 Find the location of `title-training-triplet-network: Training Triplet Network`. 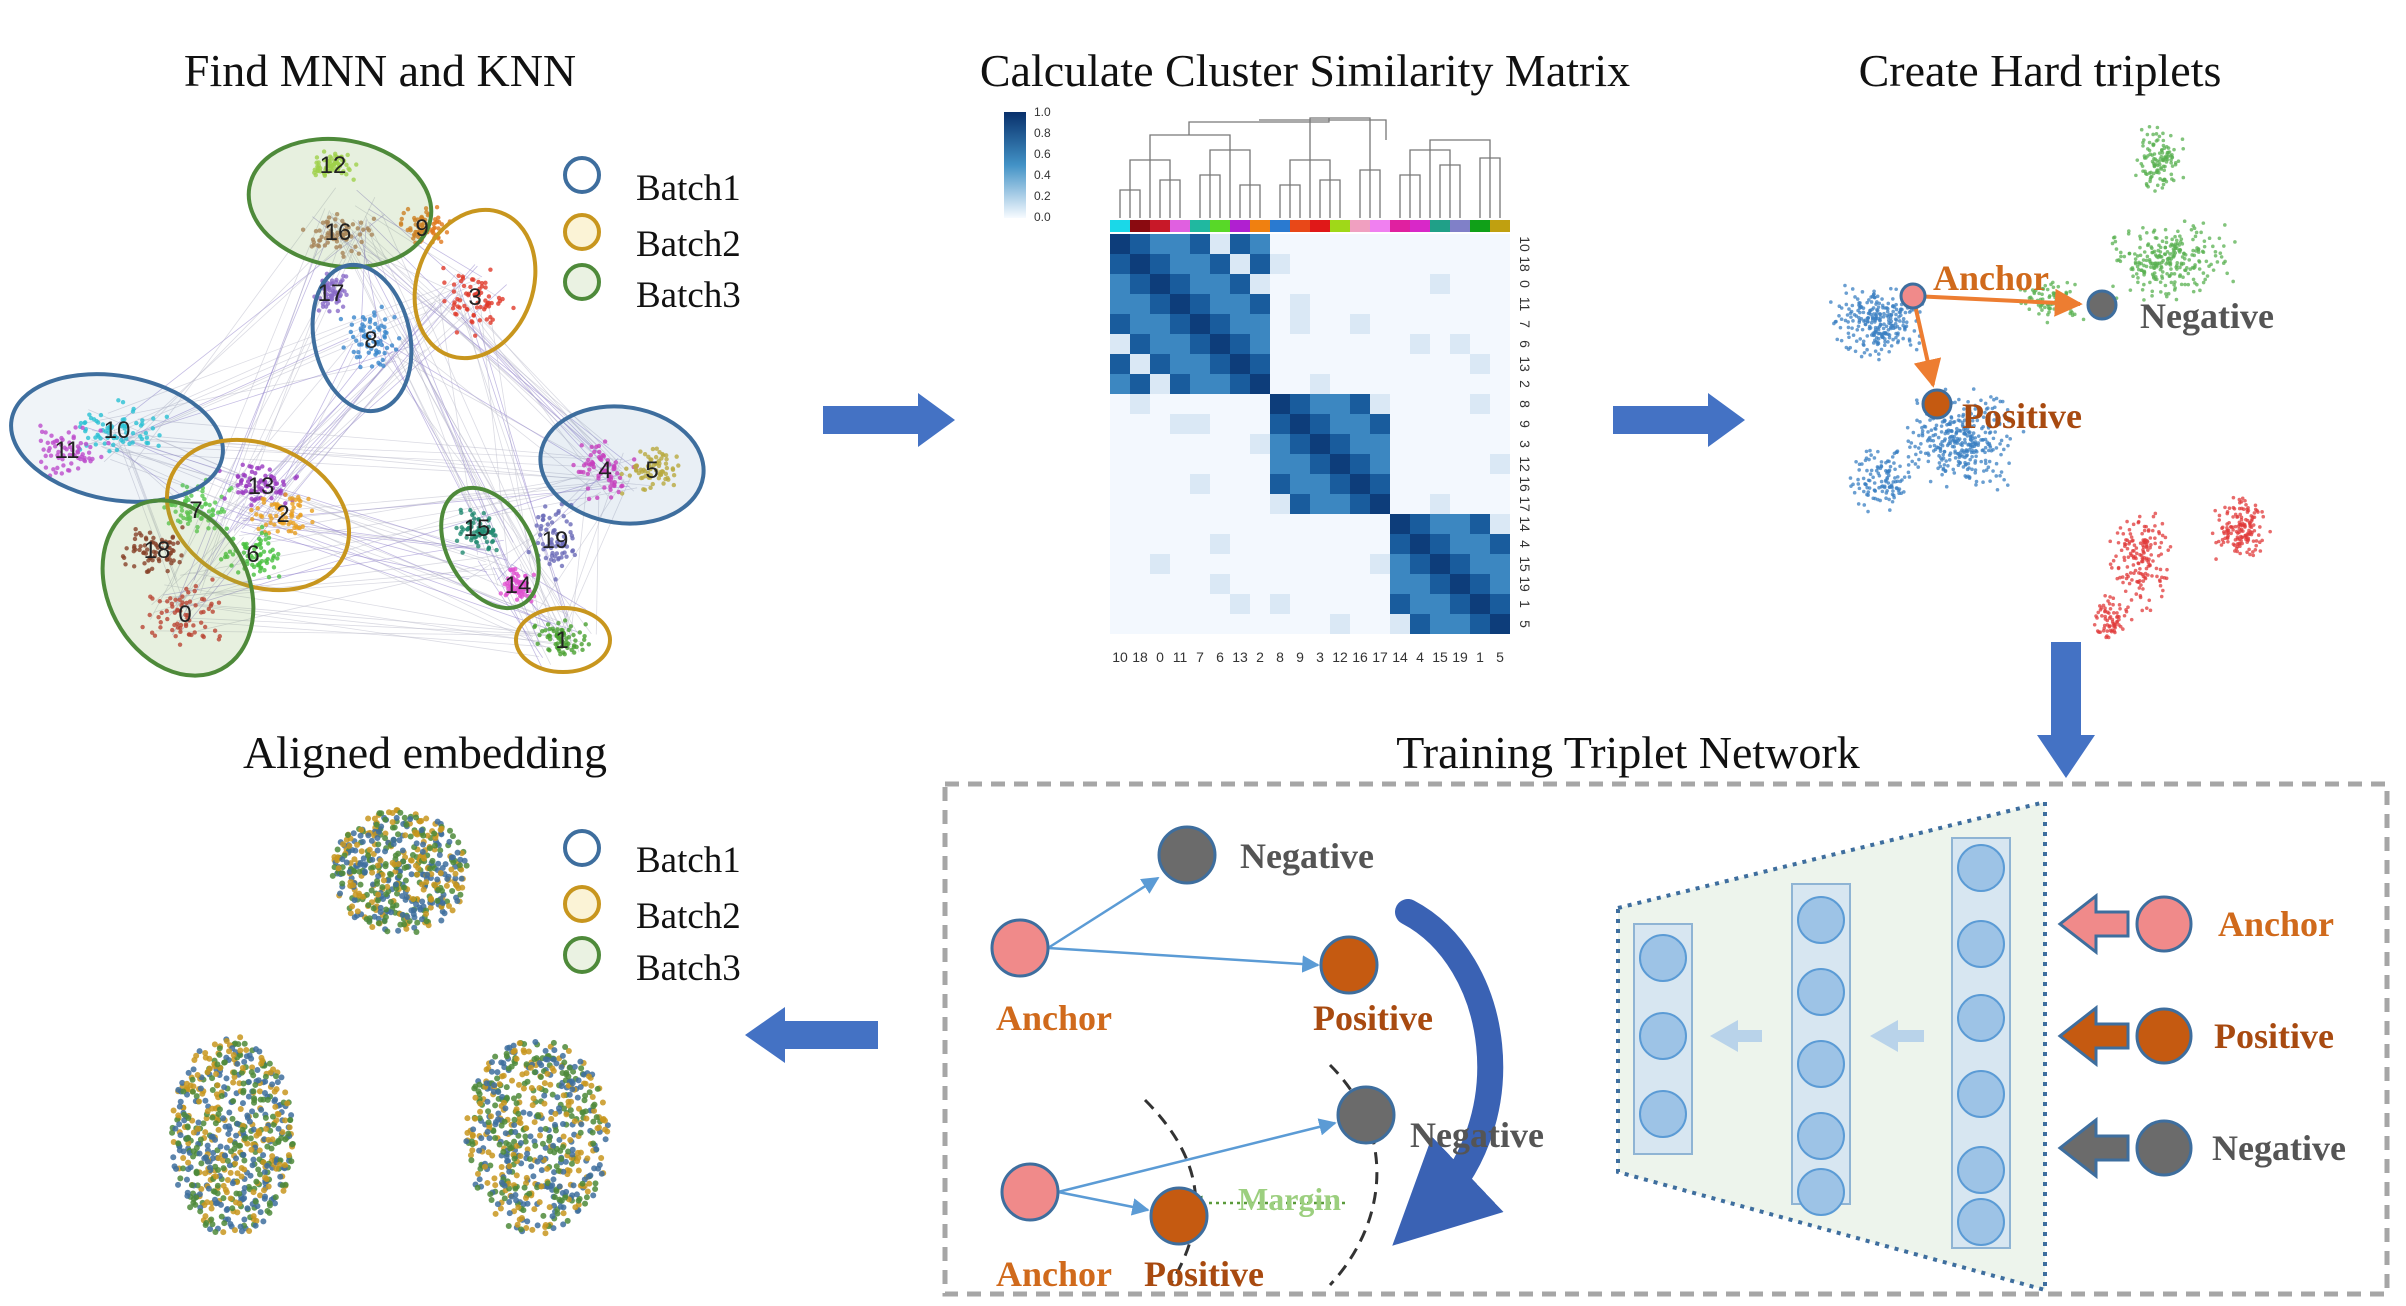

title-training-triplet-network: Training Triplet Network is located at coordinates (1627, 752).